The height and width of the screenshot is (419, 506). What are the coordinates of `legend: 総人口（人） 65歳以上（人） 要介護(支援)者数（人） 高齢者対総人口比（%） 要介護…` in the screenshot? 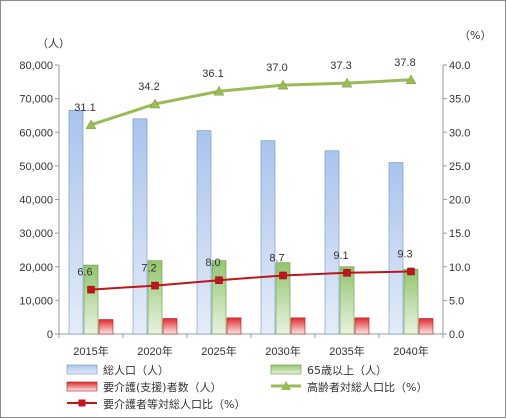 It's located at (246, 387).